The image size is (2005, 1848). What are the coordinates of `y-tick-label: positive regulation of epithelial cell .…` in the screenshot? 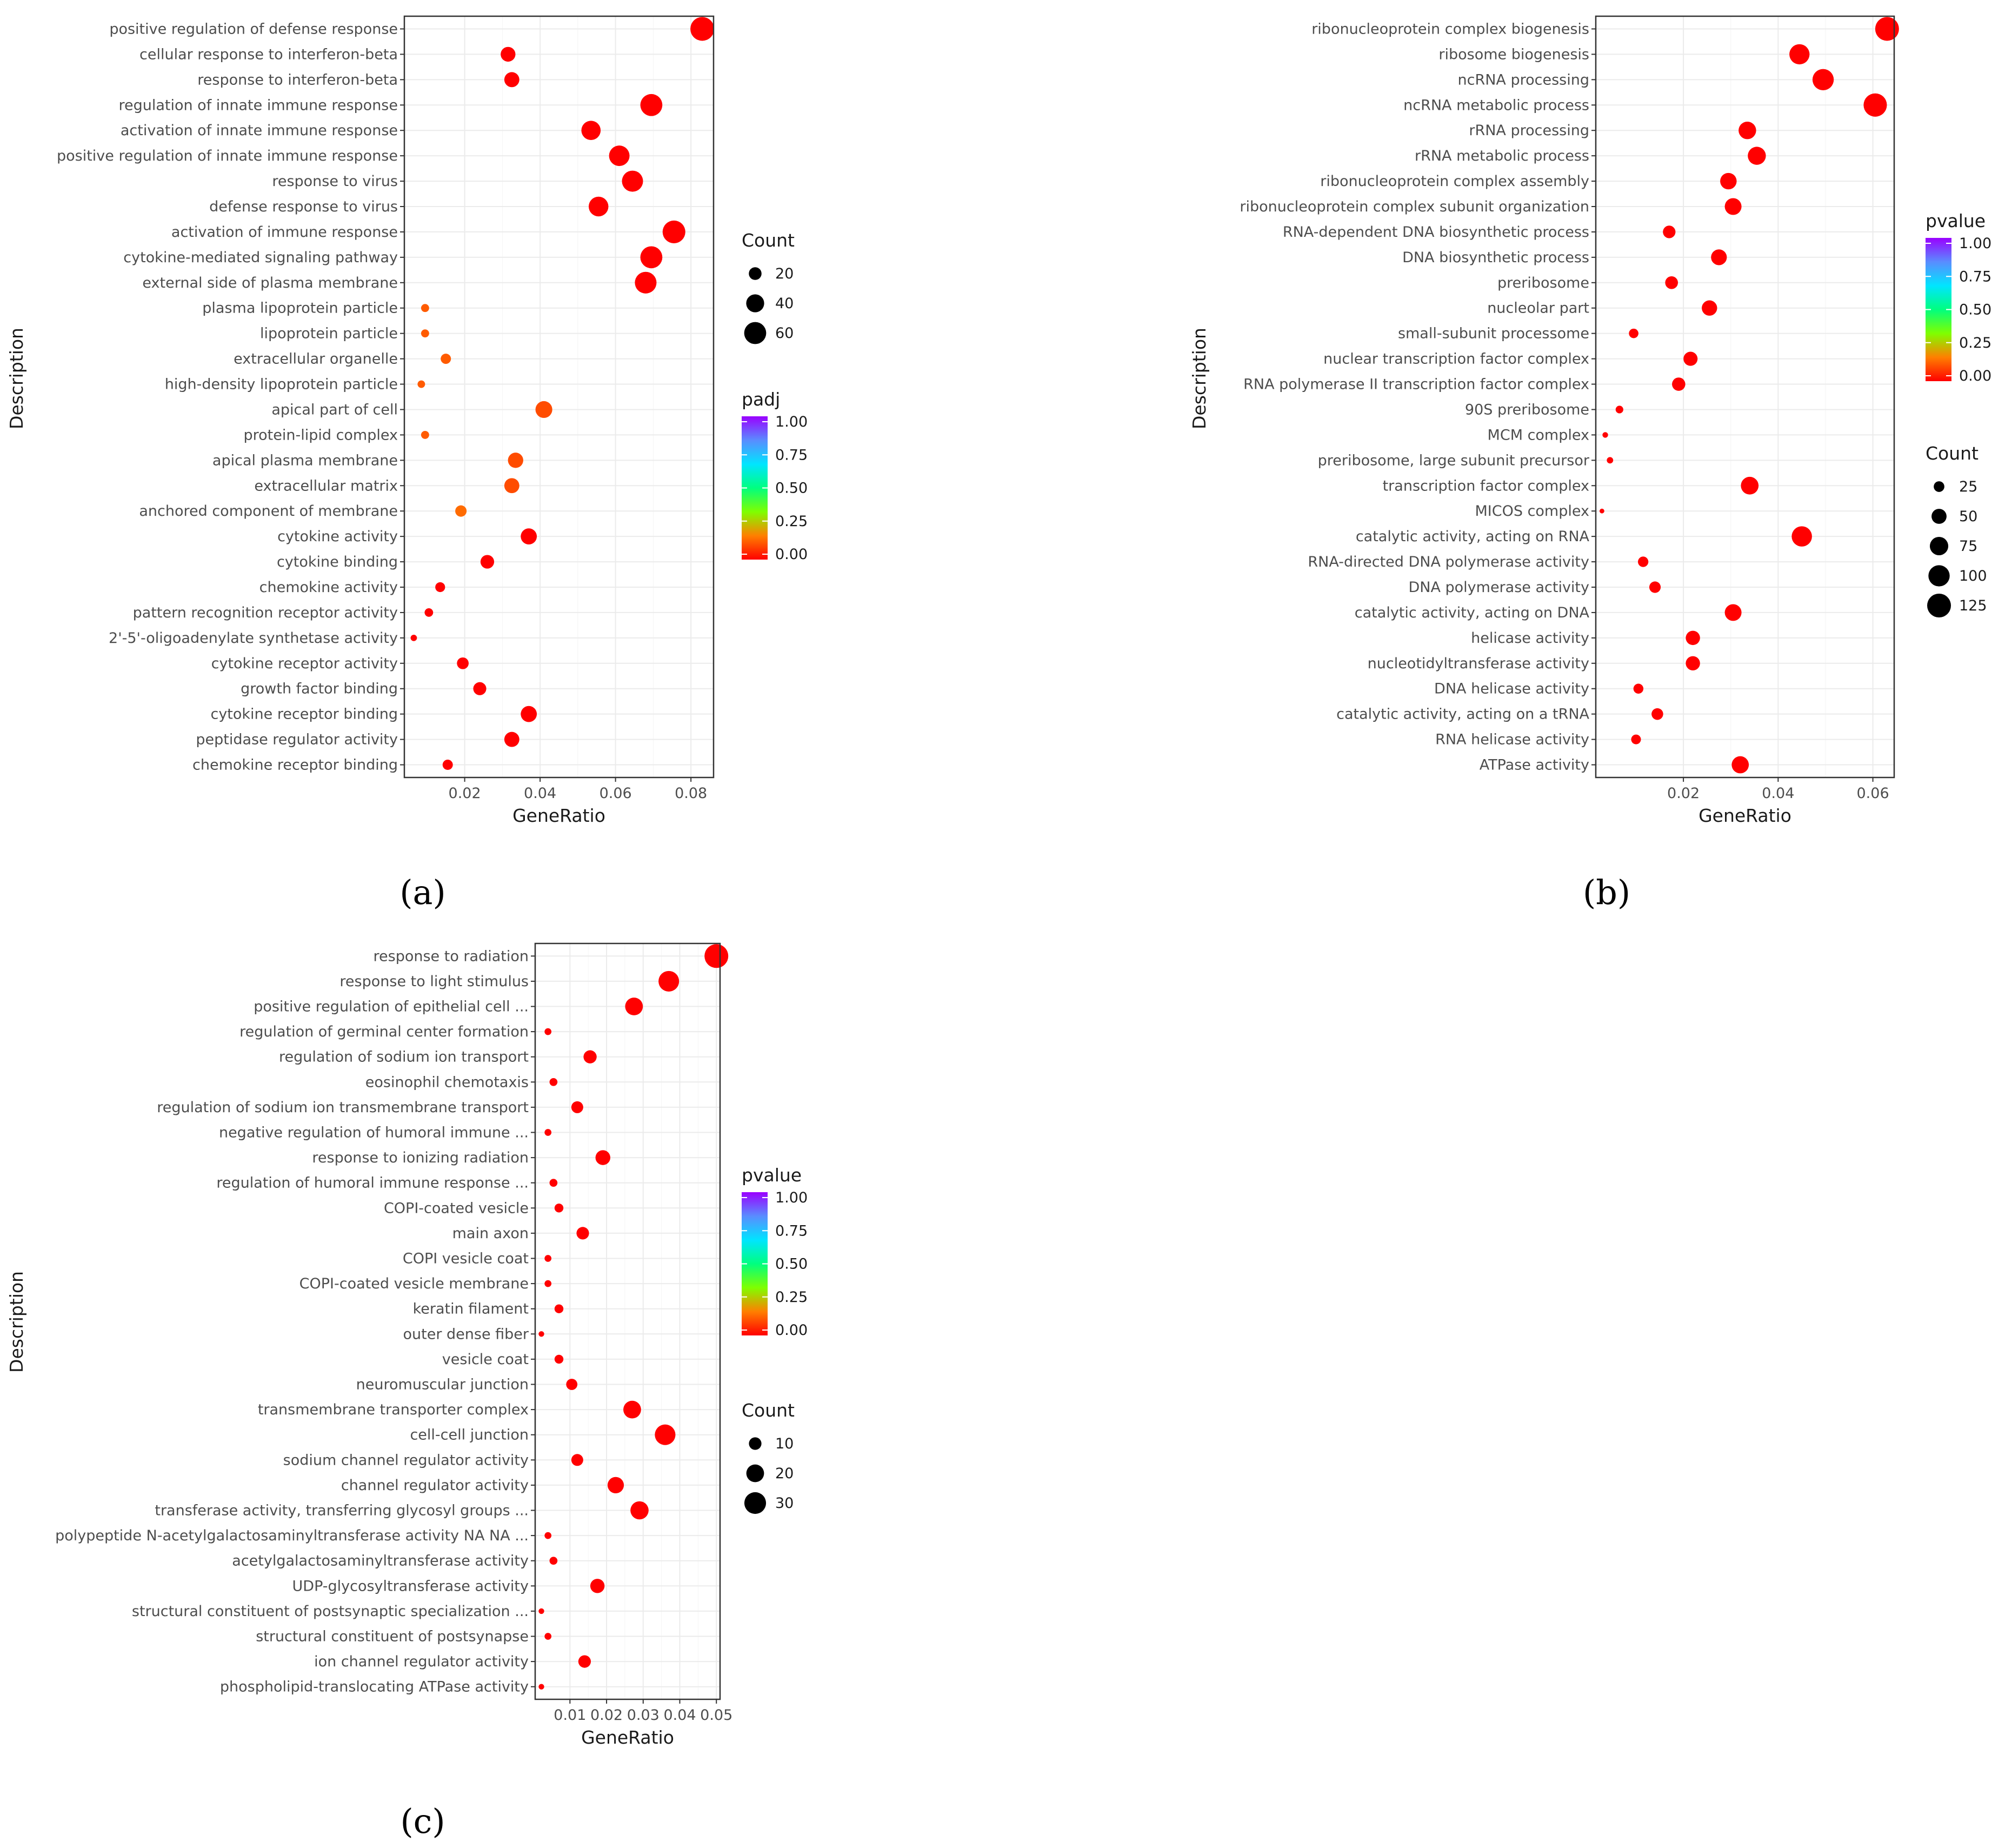 It's located at (391, 1007).